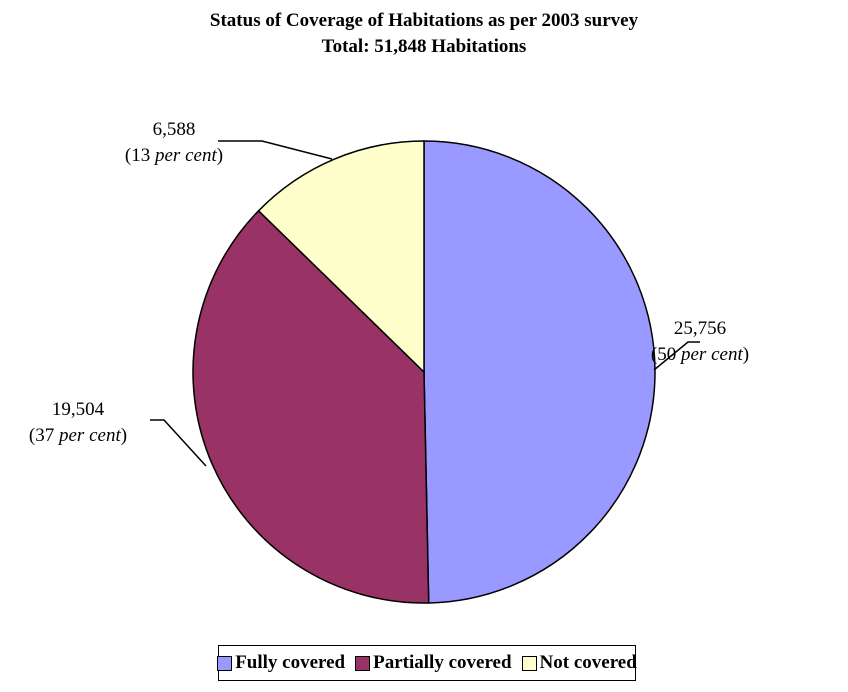 This screenshot has height=692, width=848. Describe the element at coordinates (290, 662) in the screenshot. I see `legend-label: Fully covered` at that location.